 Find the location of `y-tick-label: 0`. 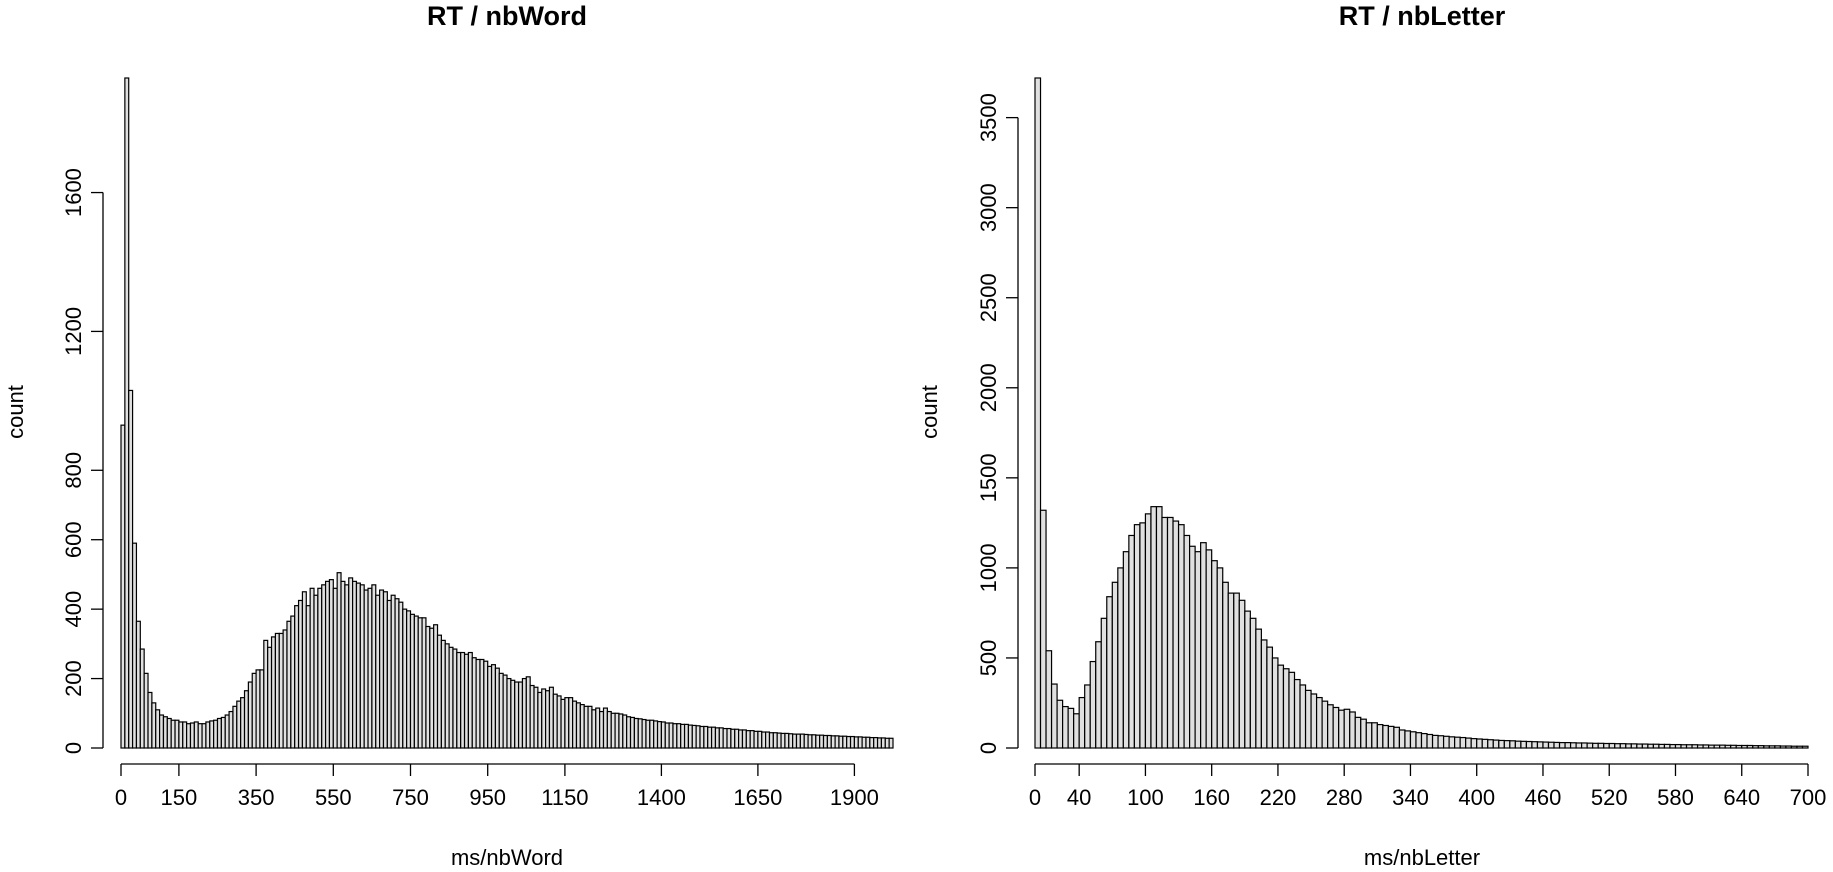

y-tick-label: 0 is located at coordinates (988, 748).